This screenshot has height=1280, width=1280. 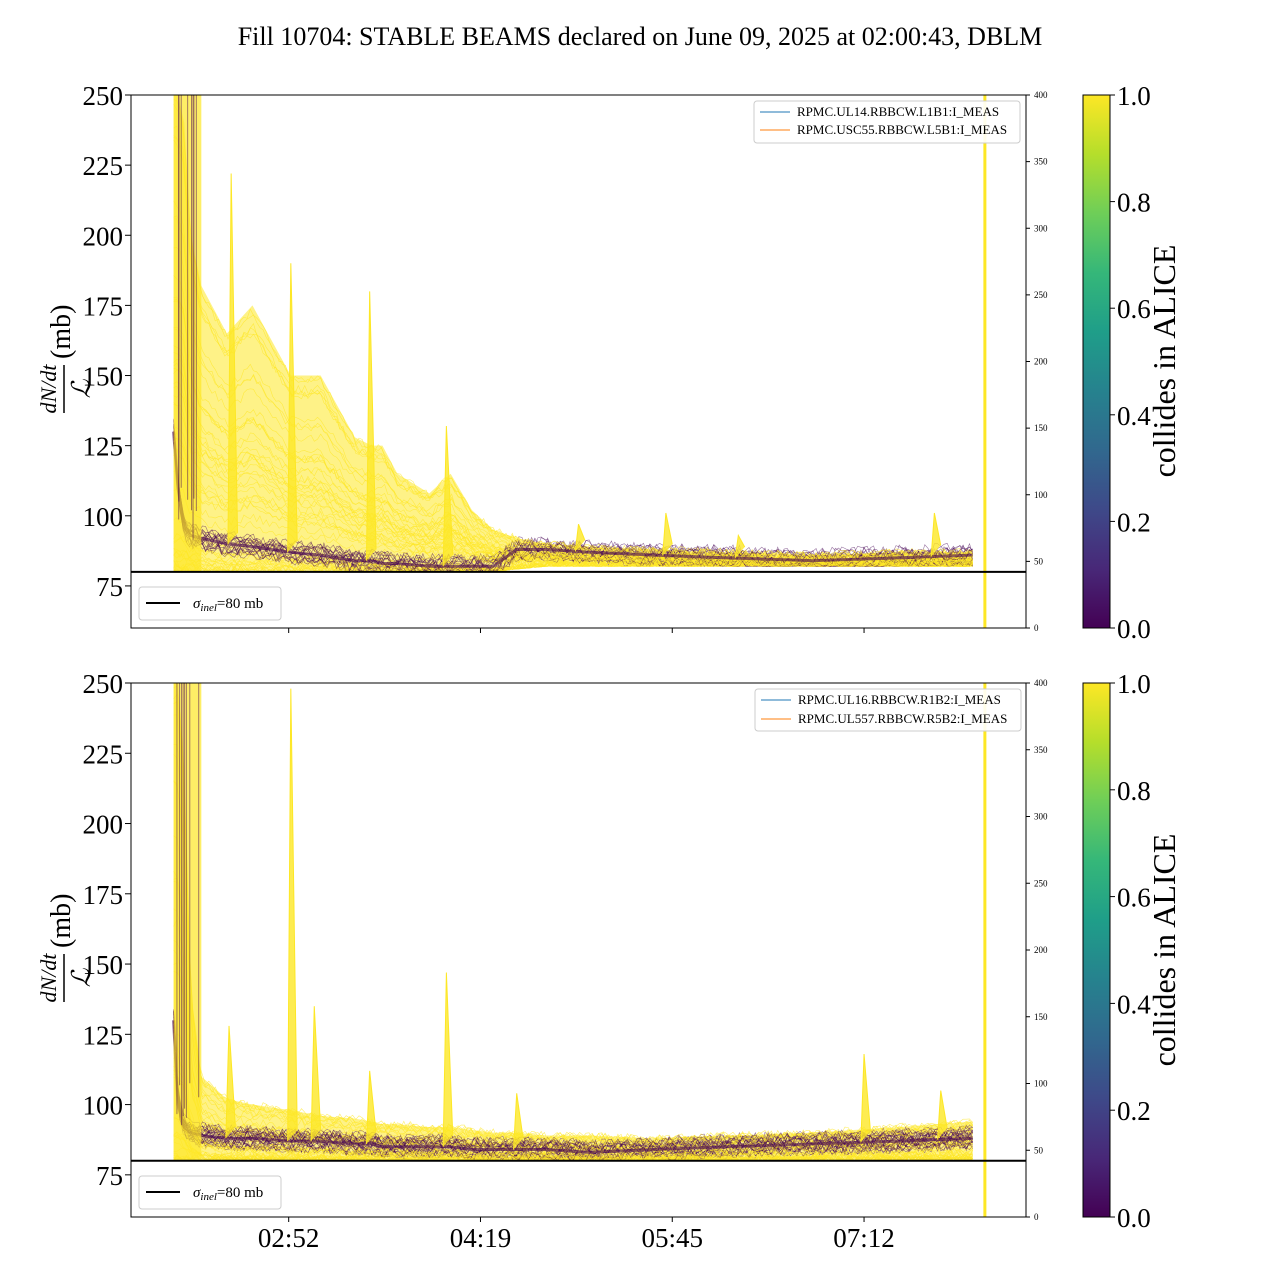 I want to click on top-x-axis, so click(x=576, y=630).